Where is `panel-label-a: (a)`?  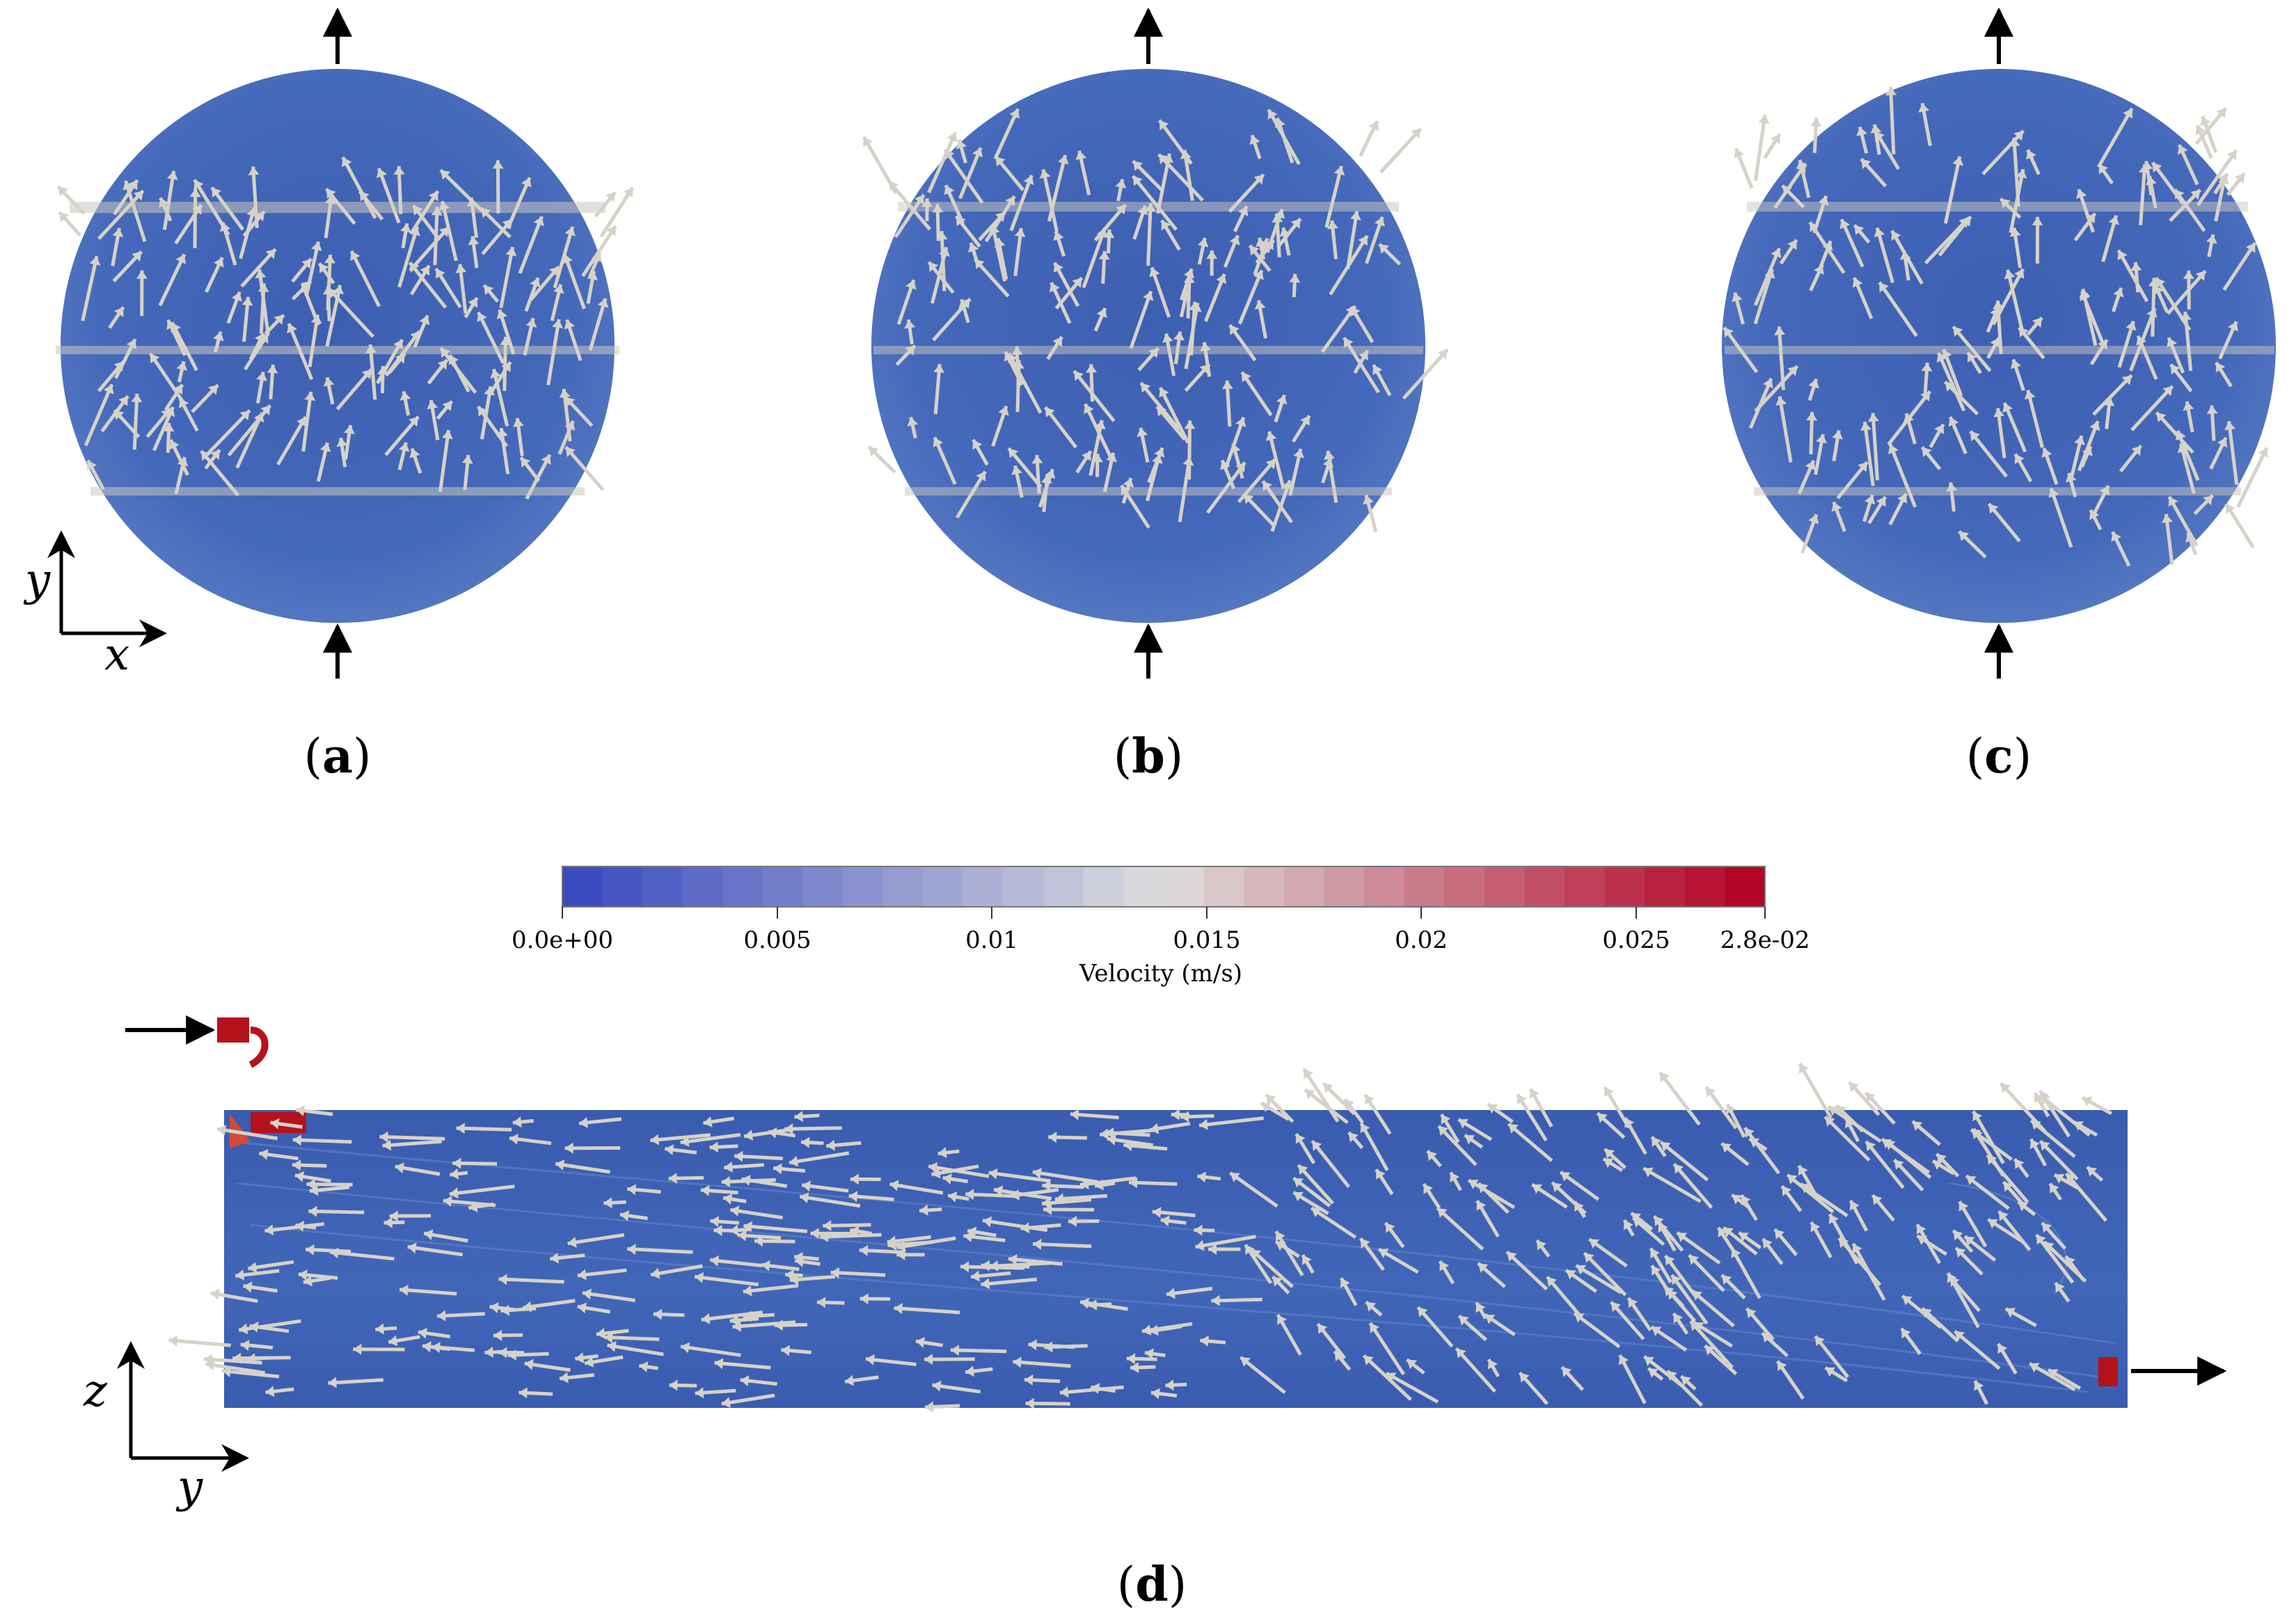 panel-label-a: (a) is located at coordinates (337, 756).